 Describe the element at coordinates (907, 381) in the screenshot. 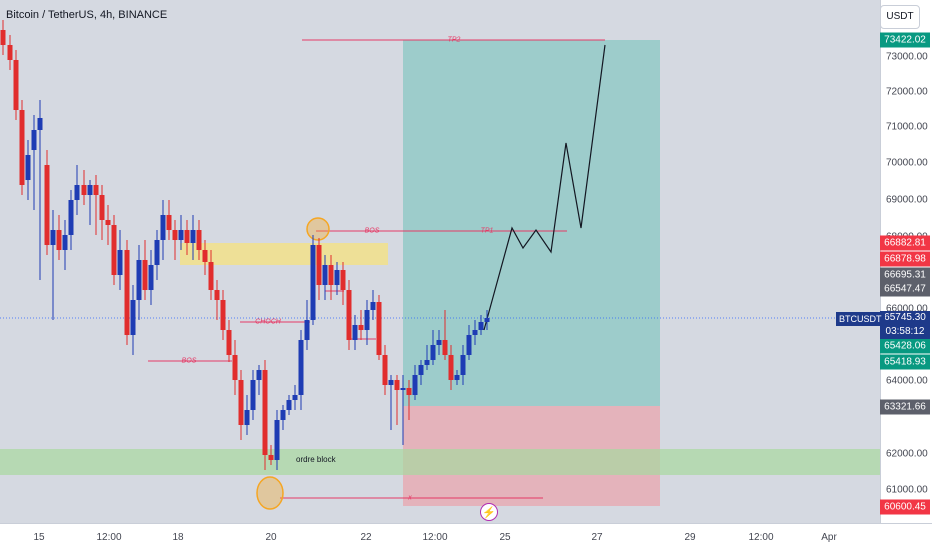

I see `price-tick: 64000.00` at that location.